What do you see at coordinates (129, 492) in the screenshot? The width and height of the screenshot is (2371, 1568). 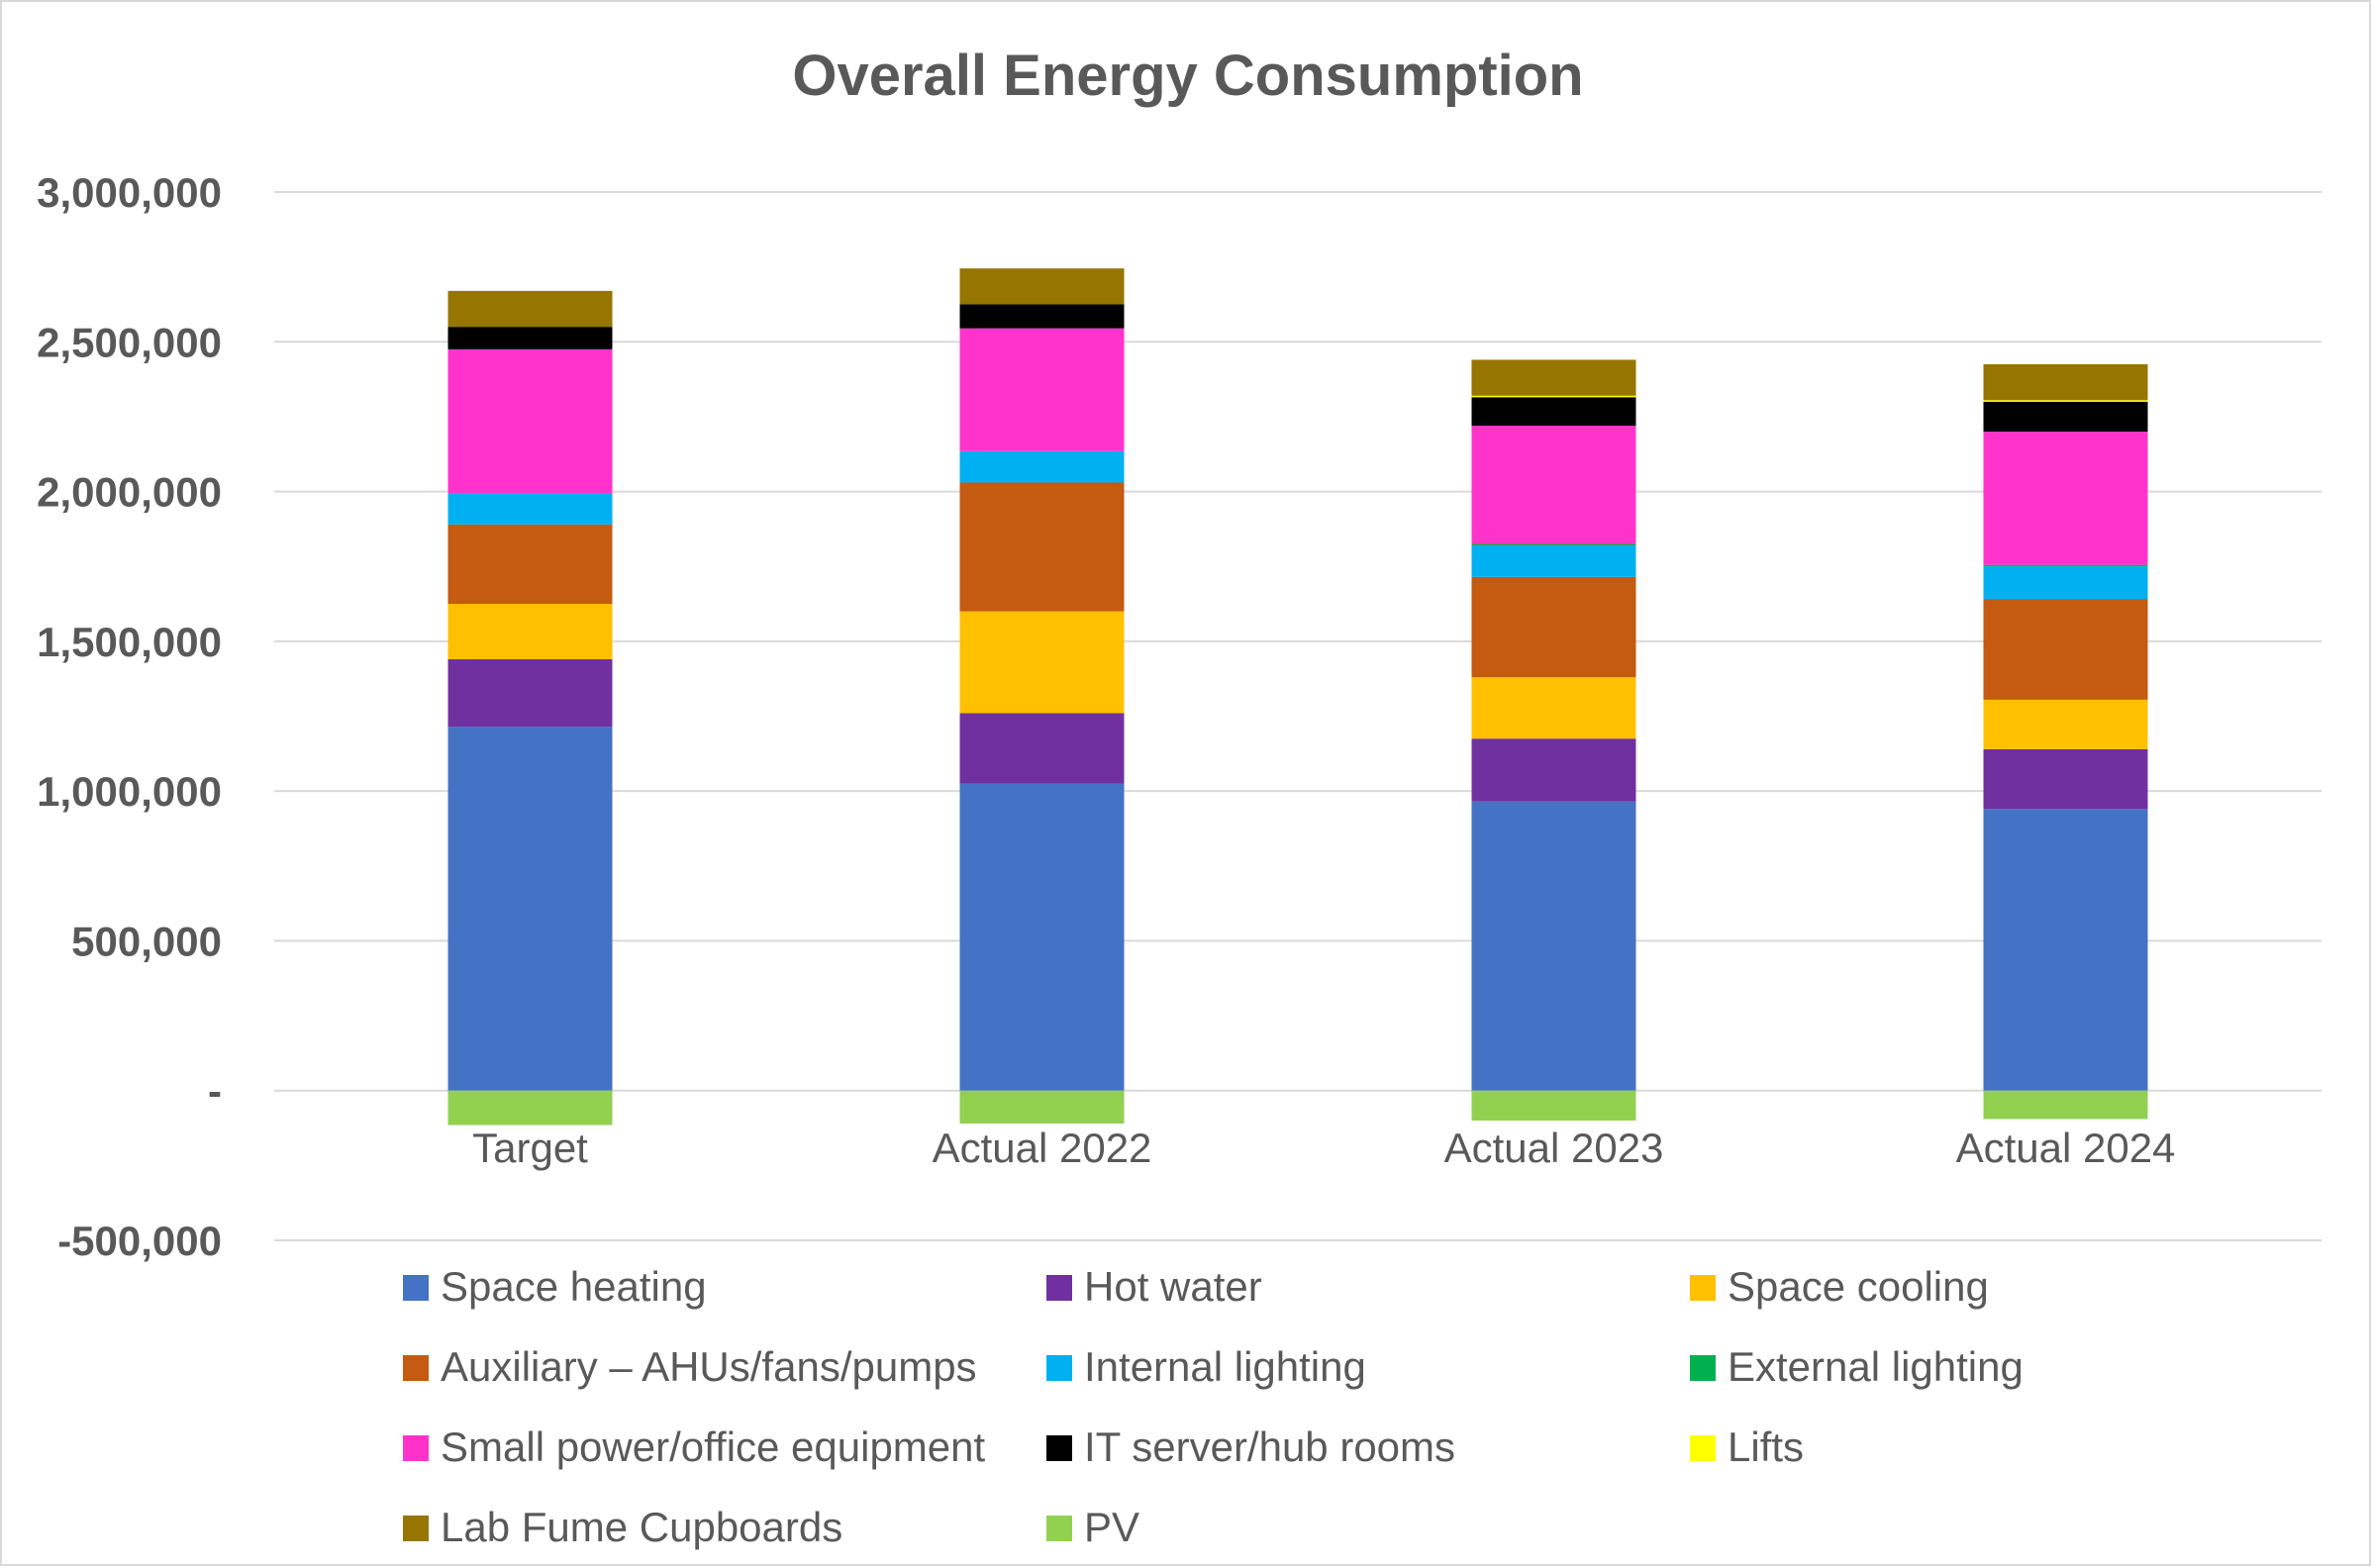 I see `y-tick-label: 2,000,000` at bounding box center [129, 492].